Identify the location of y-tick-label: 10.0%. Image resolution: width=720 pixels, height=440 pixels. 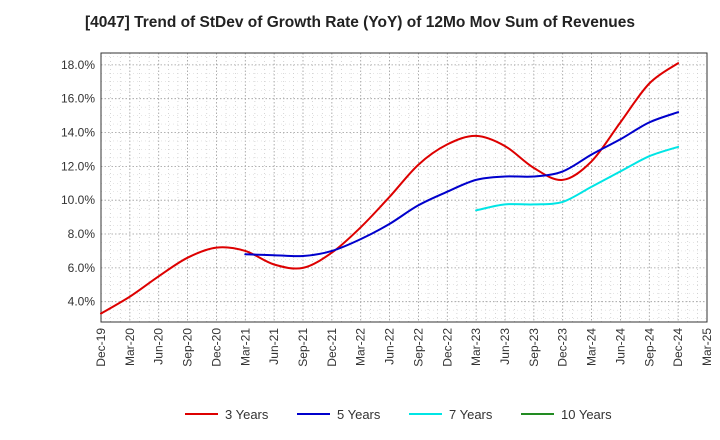
(78, 200).